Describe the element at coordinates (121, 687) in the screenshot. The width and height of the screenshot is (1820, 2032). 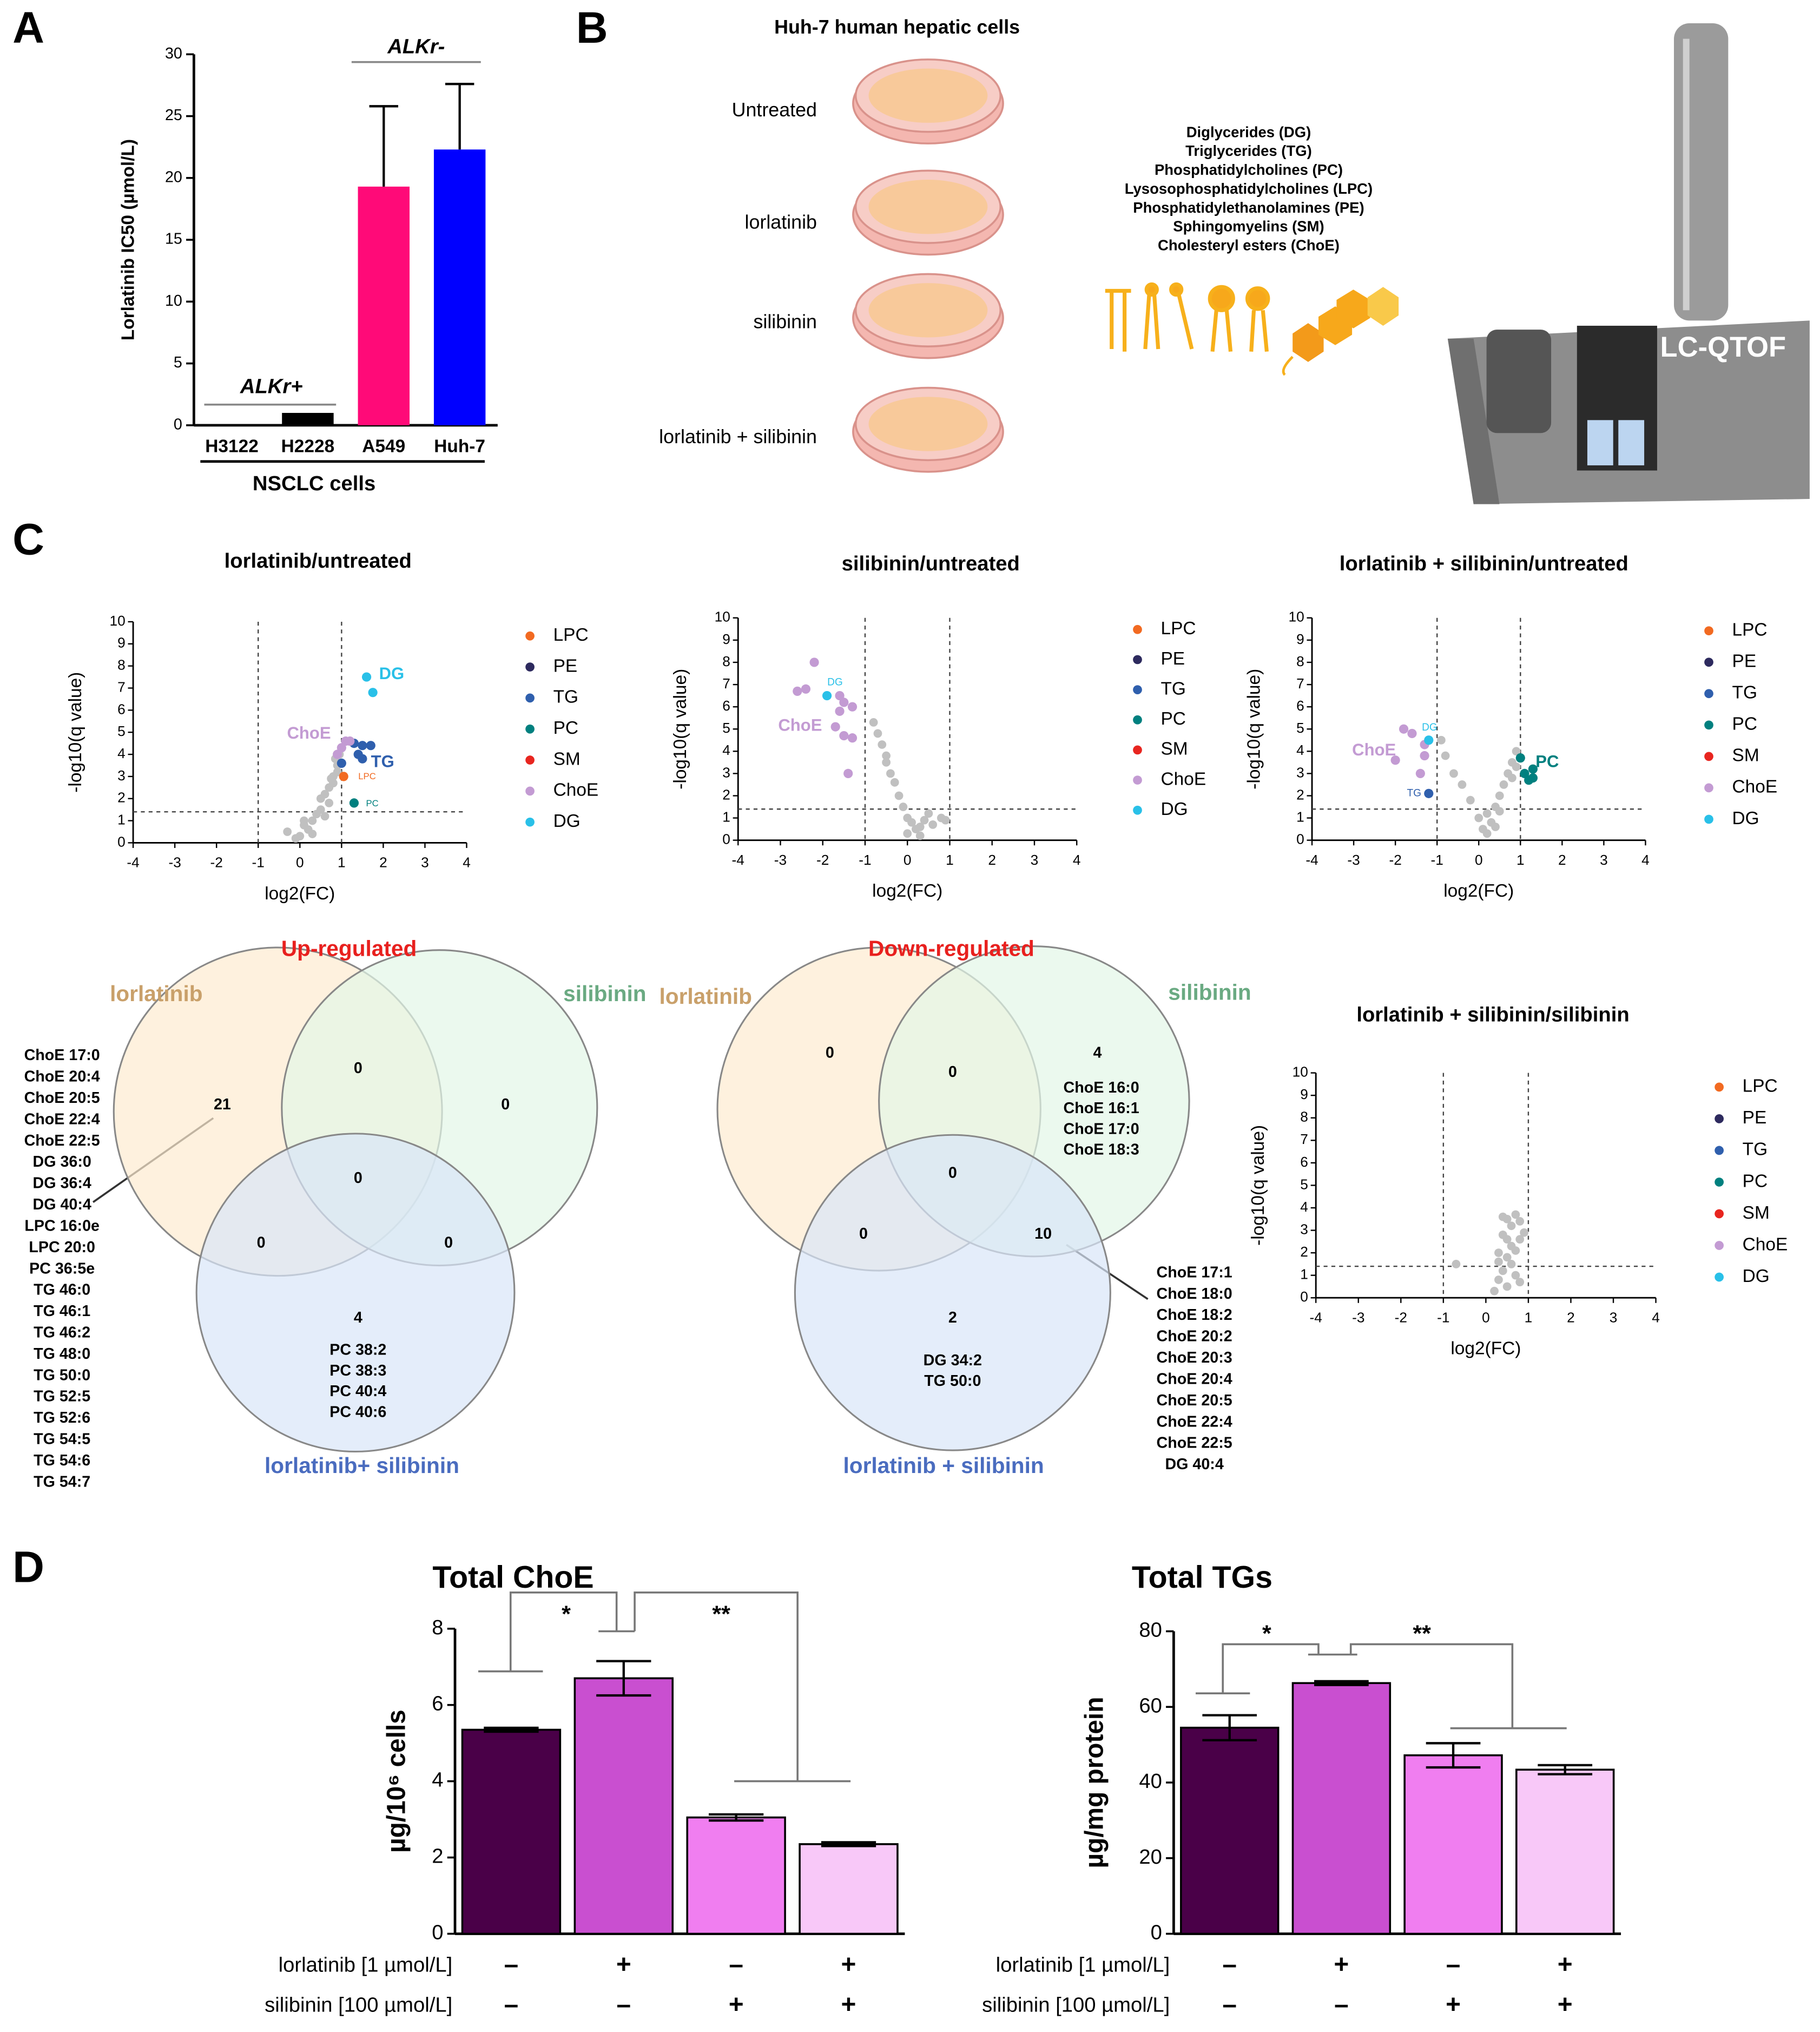
I see `y-tick-label: 7` at that location.